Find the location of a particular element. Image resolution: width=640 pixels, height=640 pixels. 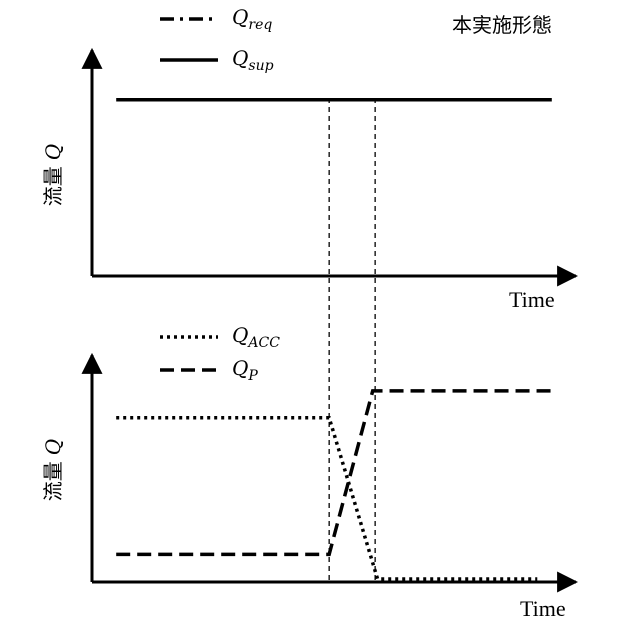

legend-label-q-acc: QACC is located at coordinates (256, 337).